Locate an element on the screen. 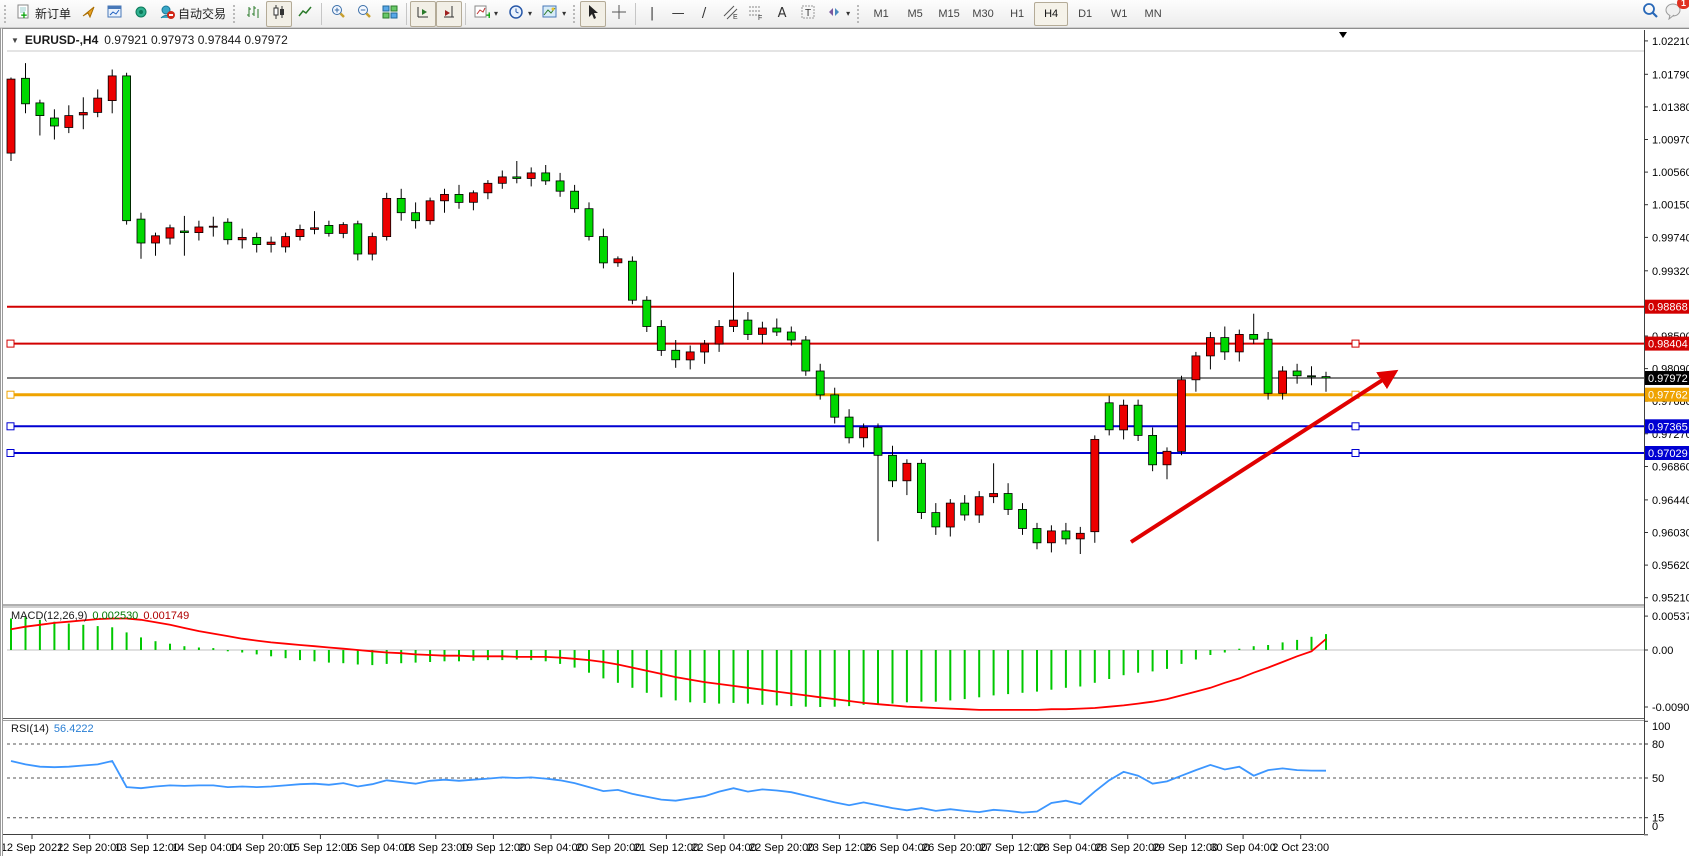 Image resolution: width=1689 pixels, height=857 pixels. timeframe-button-w1: W1 is located at coordinates (1119, 13).